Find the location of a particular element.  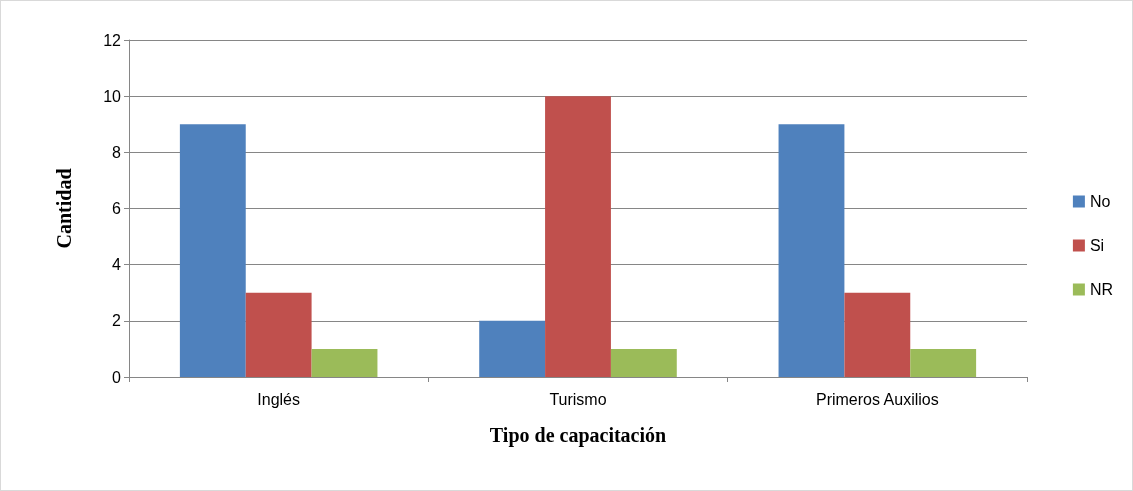

legend-label: NR is located at coordinates (1101, 289).